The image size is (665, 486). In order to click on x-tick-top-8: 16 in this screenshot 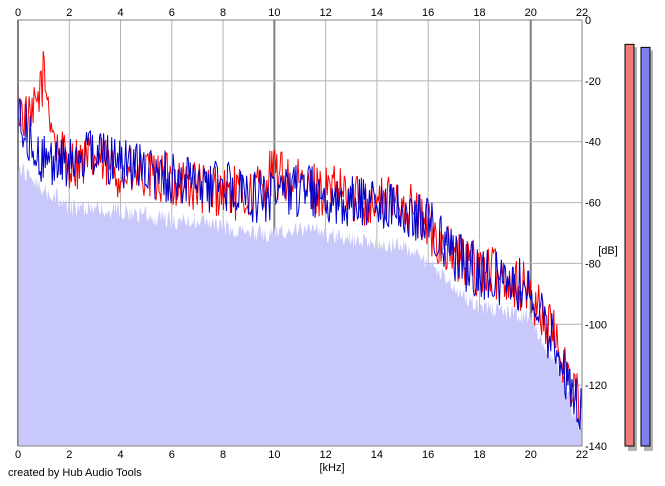, I will do `click(428, 13)`.